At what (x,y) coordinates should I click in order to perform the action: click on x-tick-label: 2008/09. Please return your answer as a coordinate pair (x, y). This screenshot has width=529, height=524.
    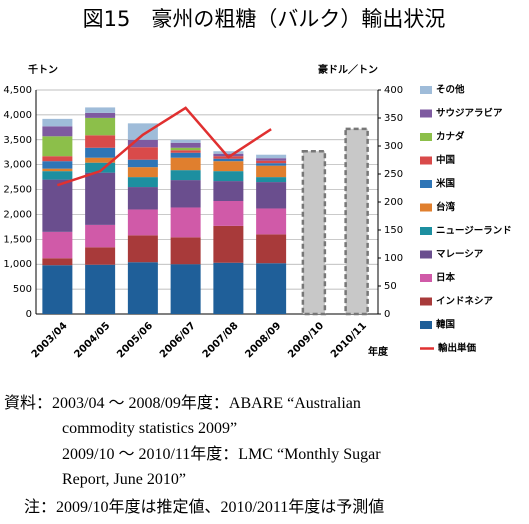
    Looking at the image, I should click on (263, 340).